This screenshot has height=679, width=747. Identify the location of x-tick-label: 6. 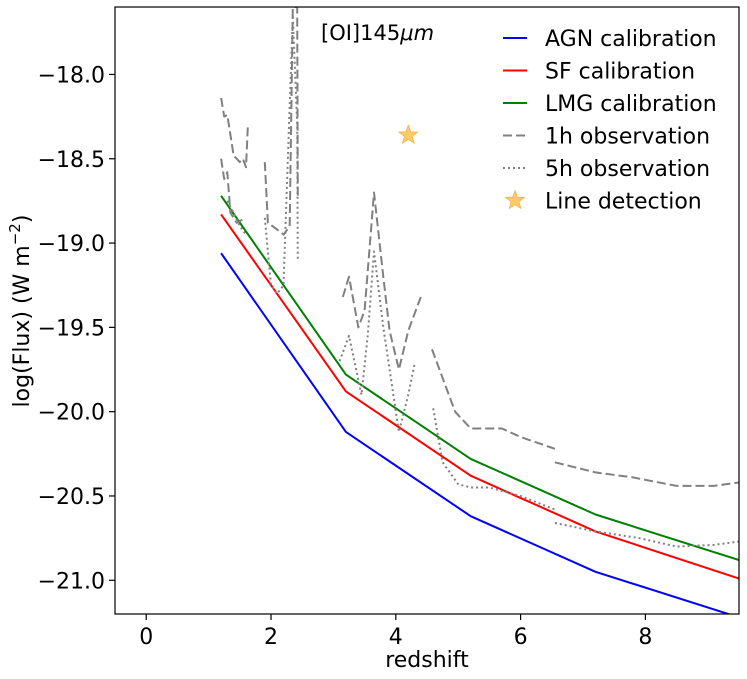
(521, 637).